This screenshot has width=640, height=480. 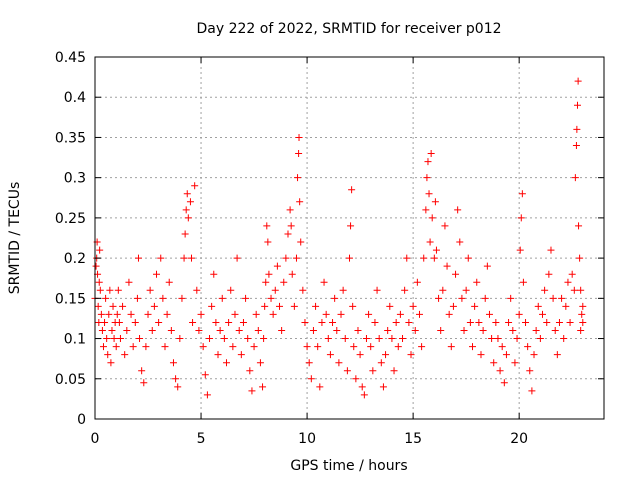 What do you see at coordinates (70, 219) in the screenshot?
I see `y-tick-label: 0.25` at bounding box center [70, 219].